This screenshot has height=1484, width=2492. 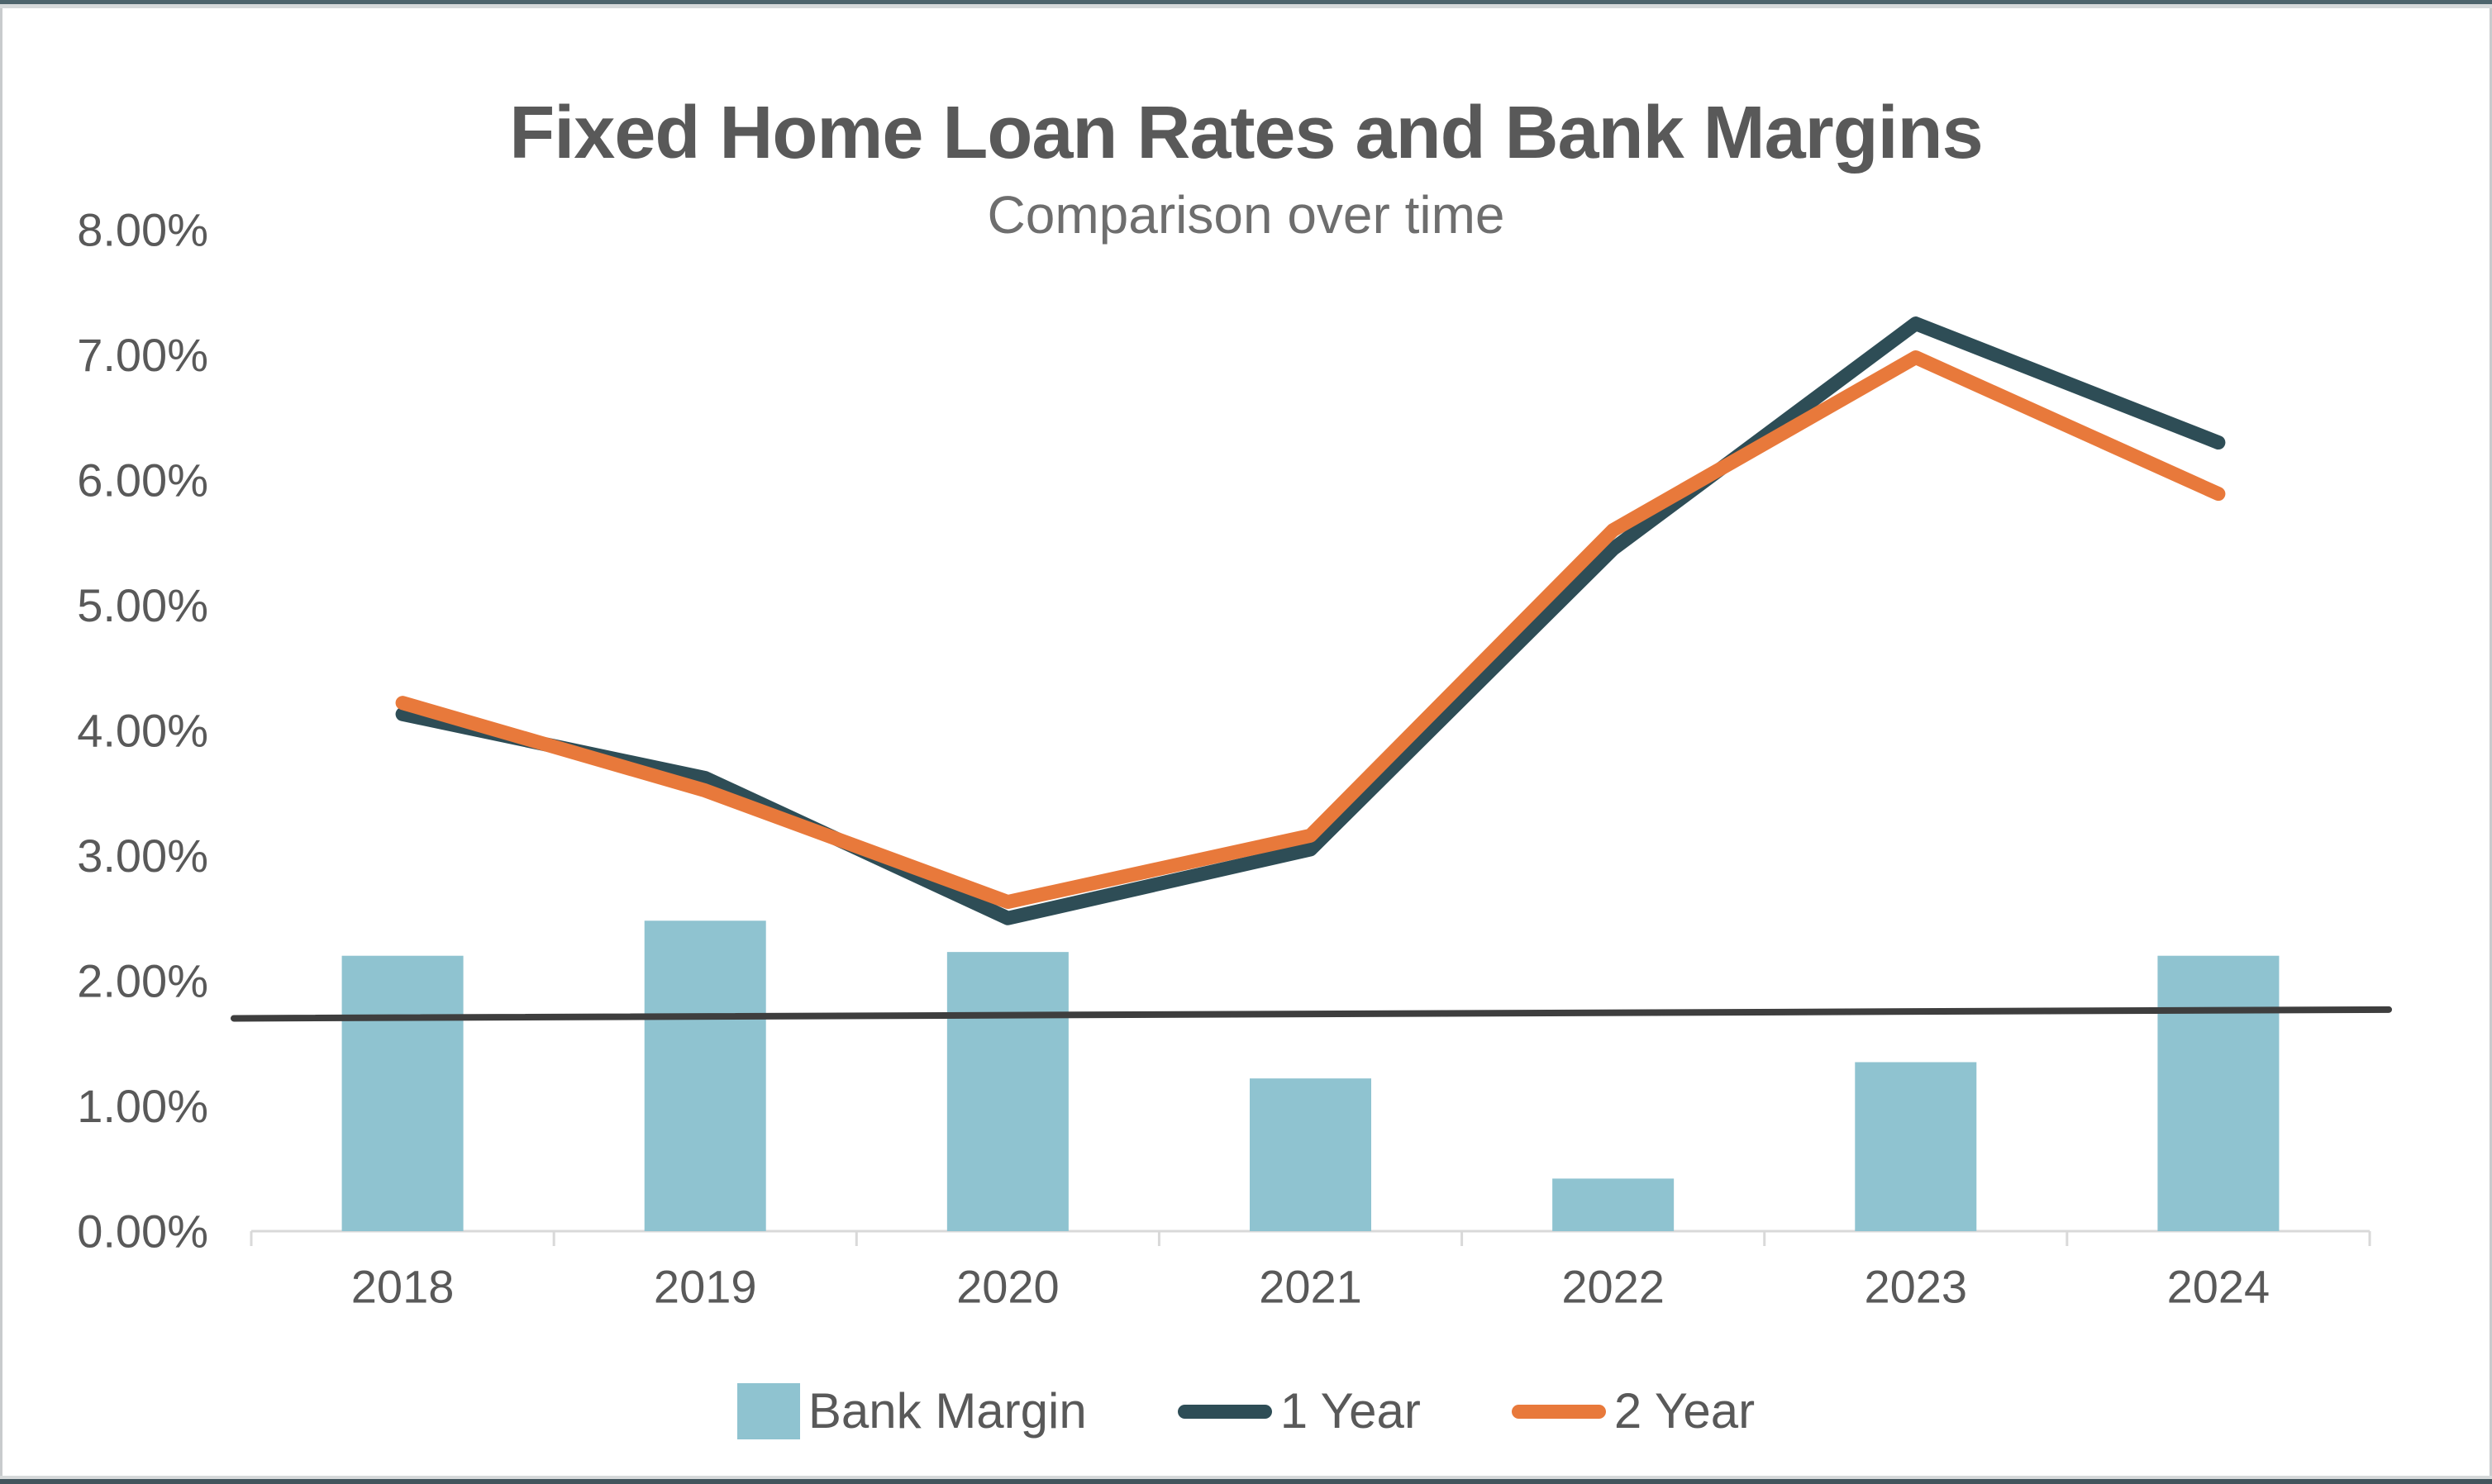 What do you see at coordinates (1684, 1411) in the screenshot?
I see `legend-label-2-year: 2 Year` at bounding box center [1684, 1411].